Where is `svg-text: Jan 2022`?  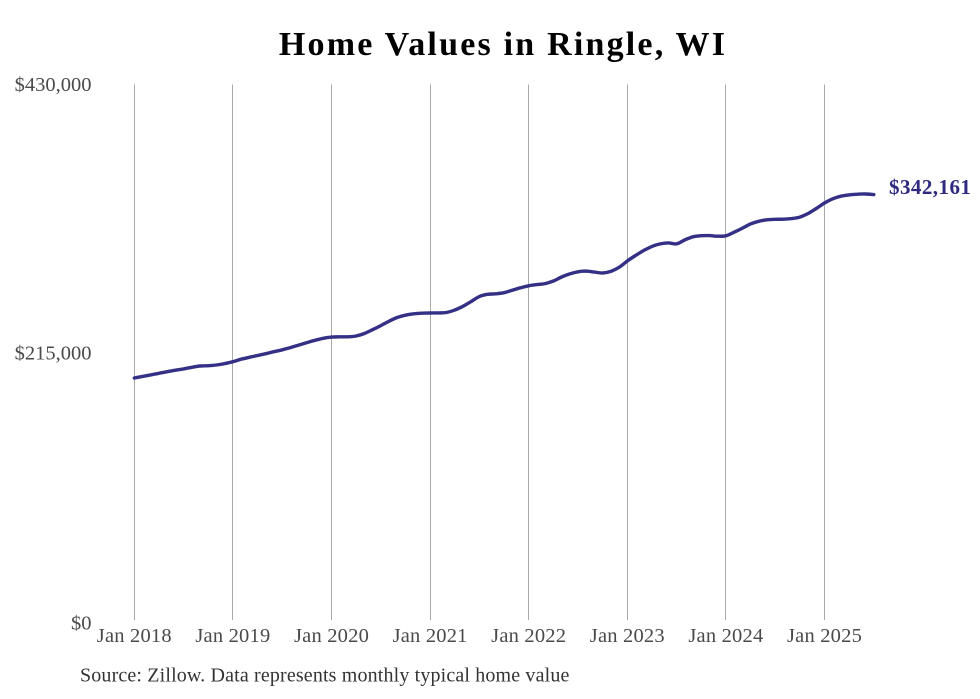 svg-text: Jan 2022 is located at coordinates (528, 636).